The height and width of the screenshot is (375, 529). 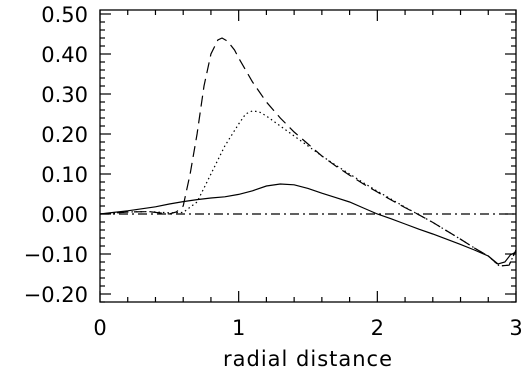 What do you see at coordinates (99, 328) in the screenshot?
I see `x-tick-label: 0` at bounding box center [99, 328].